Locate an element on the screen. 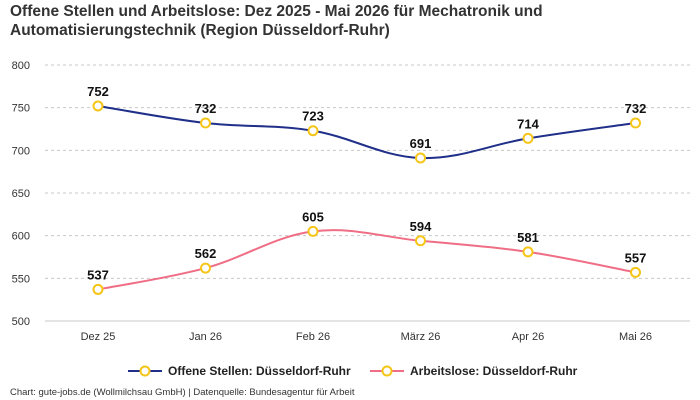  data-label: 562 is located at coordinates (206, 253).